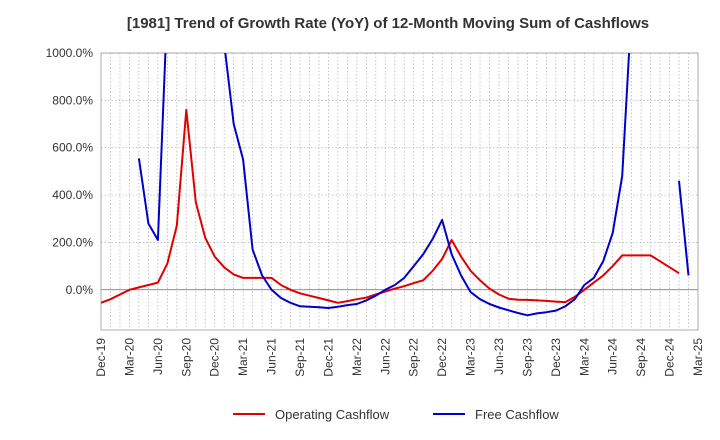  I want to click on x-tick-label: Jun-20, so click(158, 356).